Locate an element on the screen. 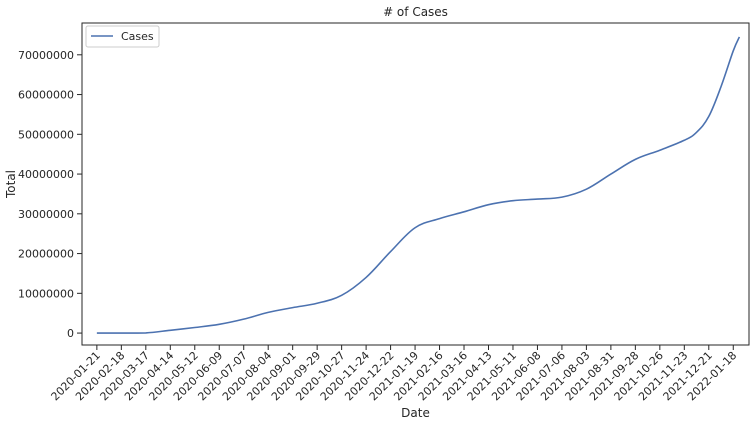 The width and height of the screenshot is (756, 425). y-tick-label: 60000000 is located at coordinates (46, 95).